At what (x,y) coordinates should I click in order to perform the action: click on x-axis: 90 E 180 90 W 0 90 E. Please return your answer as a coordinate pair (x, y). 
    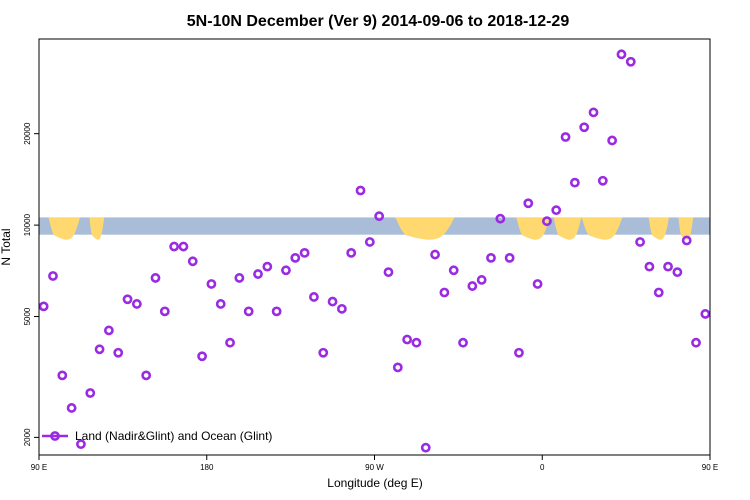
    Looking at the image, I should click on (374, 463).